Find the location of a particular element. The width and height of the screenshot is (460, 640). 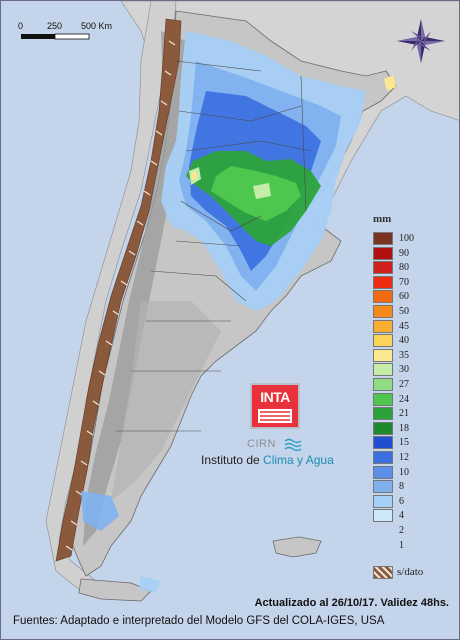

inta-logo-text: INTA is located at coordinates (275, 397).